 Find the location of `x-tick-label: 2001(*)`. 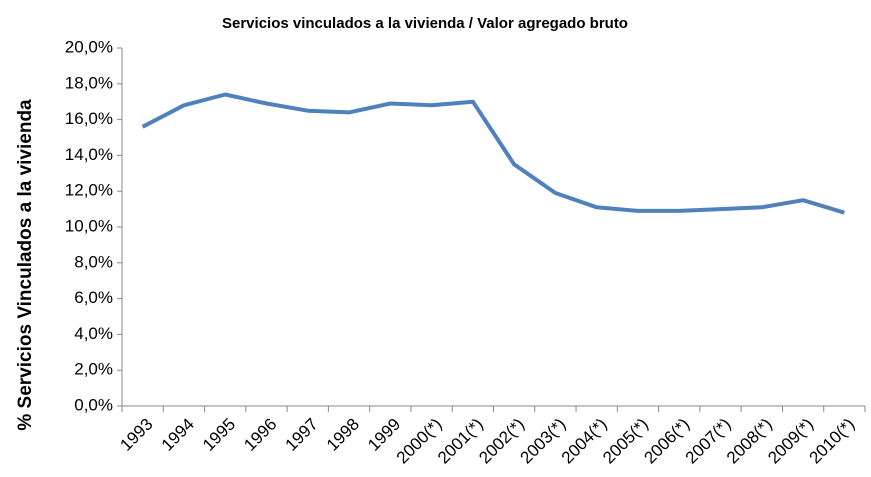

x-tick-label: 2001(*) is located at coordinates (460, 441).